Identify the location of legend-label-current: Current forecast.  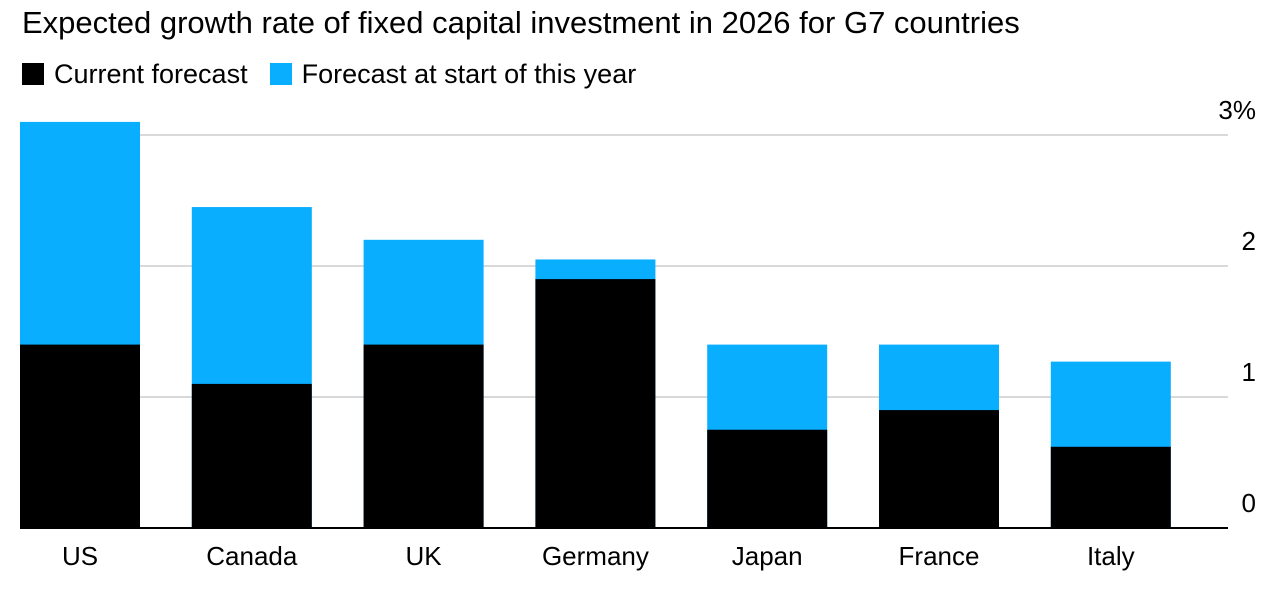
(151, 74).